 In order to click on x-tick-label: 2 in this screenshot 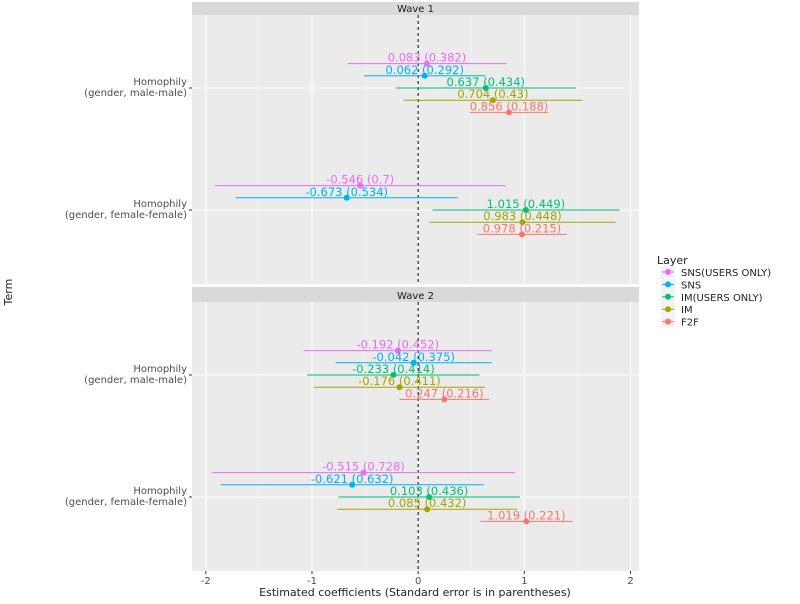, I will do `click(630, 581)`.